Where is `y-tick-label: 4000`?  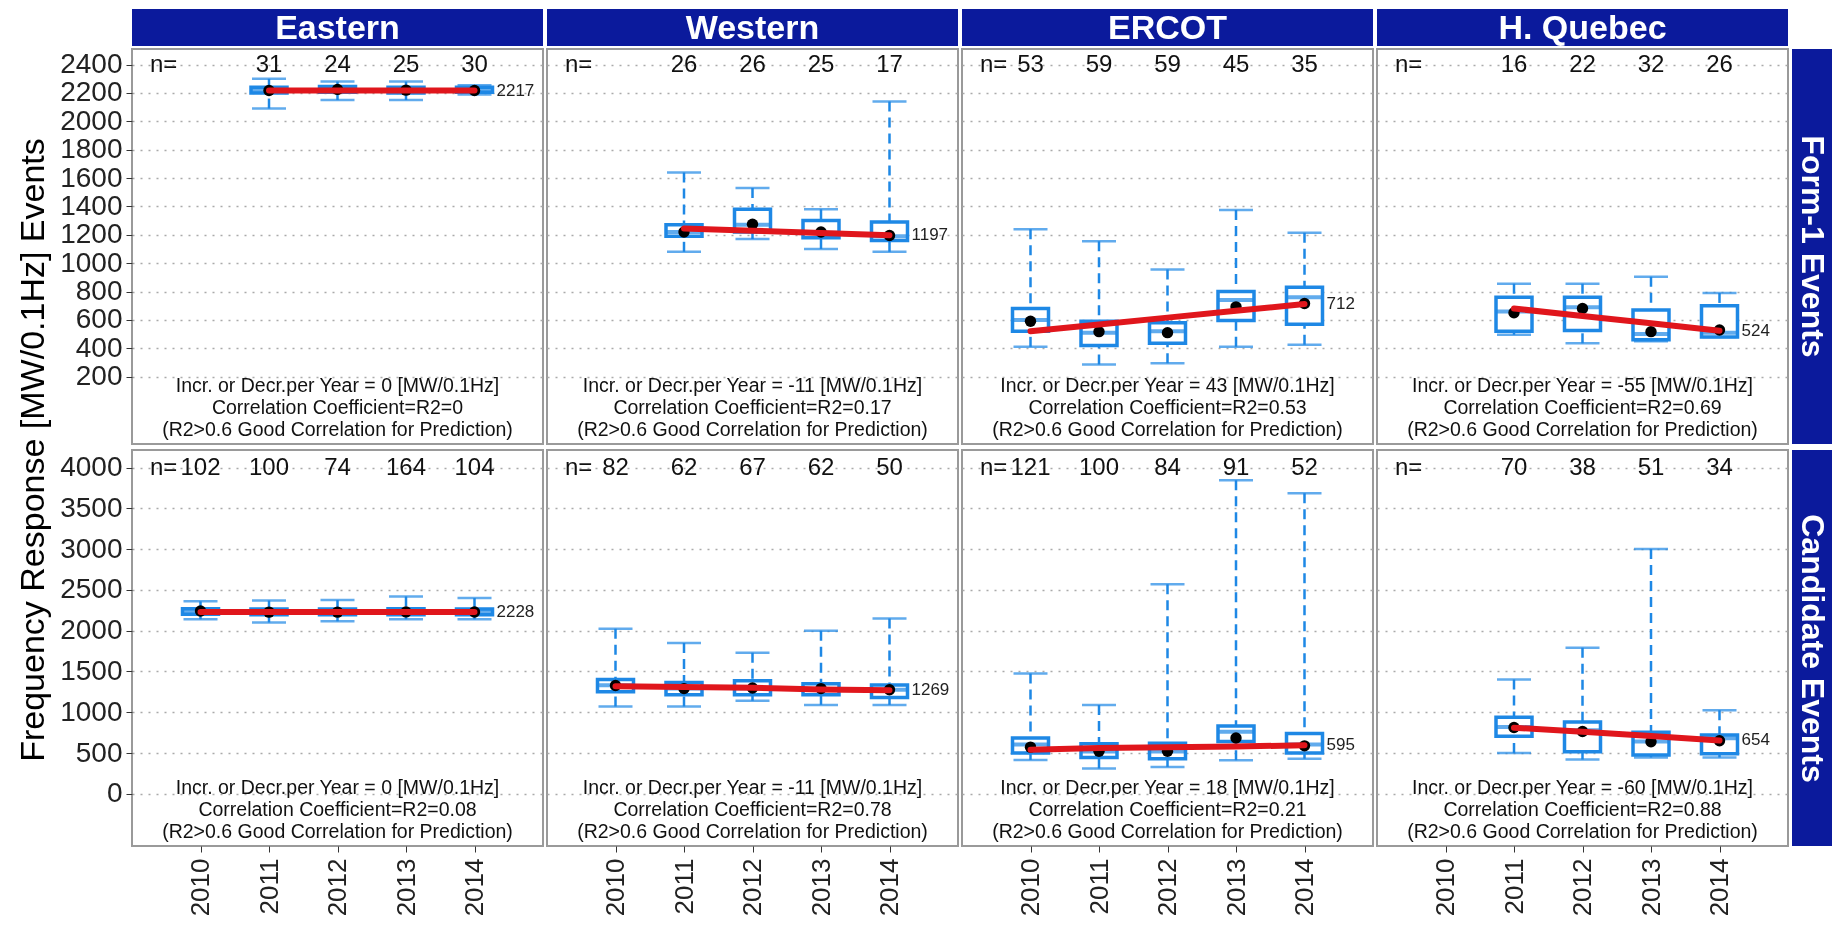
y-tick-label: 4000 is located at coordinates (91, 467).